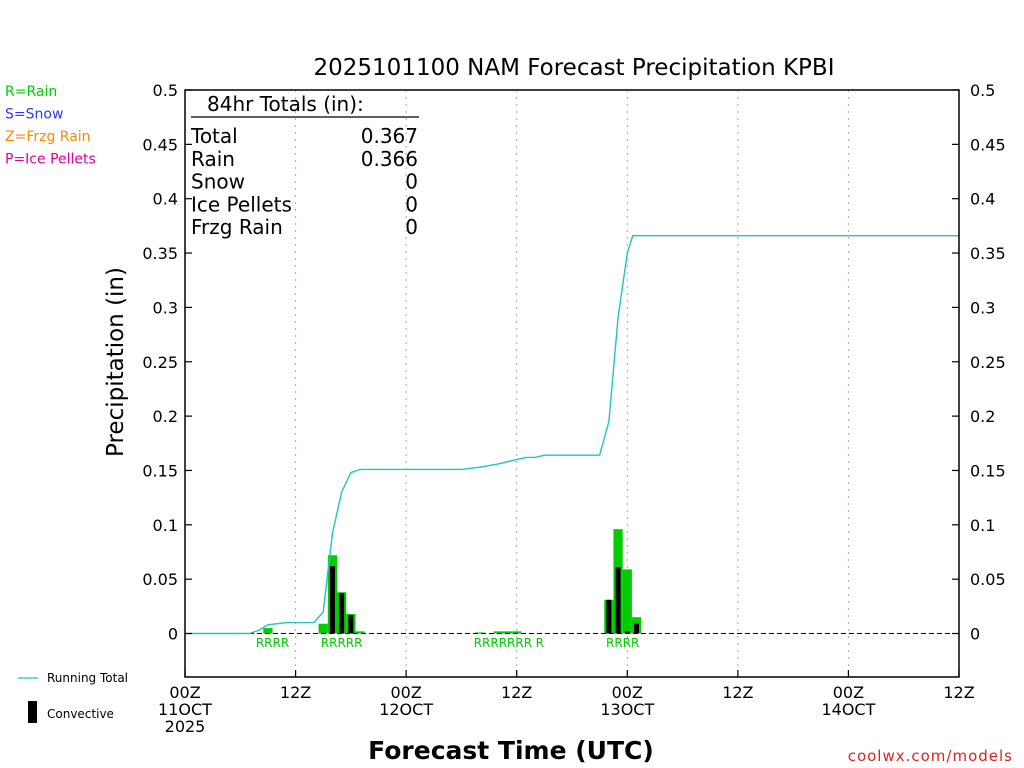 This screenshot has height=768, width=1024. I want to click on totals-value-1: 0.366, so click(389, 159).